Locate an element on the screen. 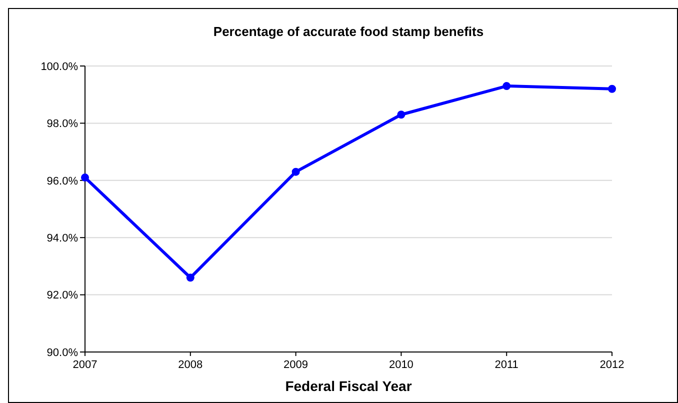 The image size is (678, 403). y-tick-label: 96.0% is located at coordinates (62, 181).